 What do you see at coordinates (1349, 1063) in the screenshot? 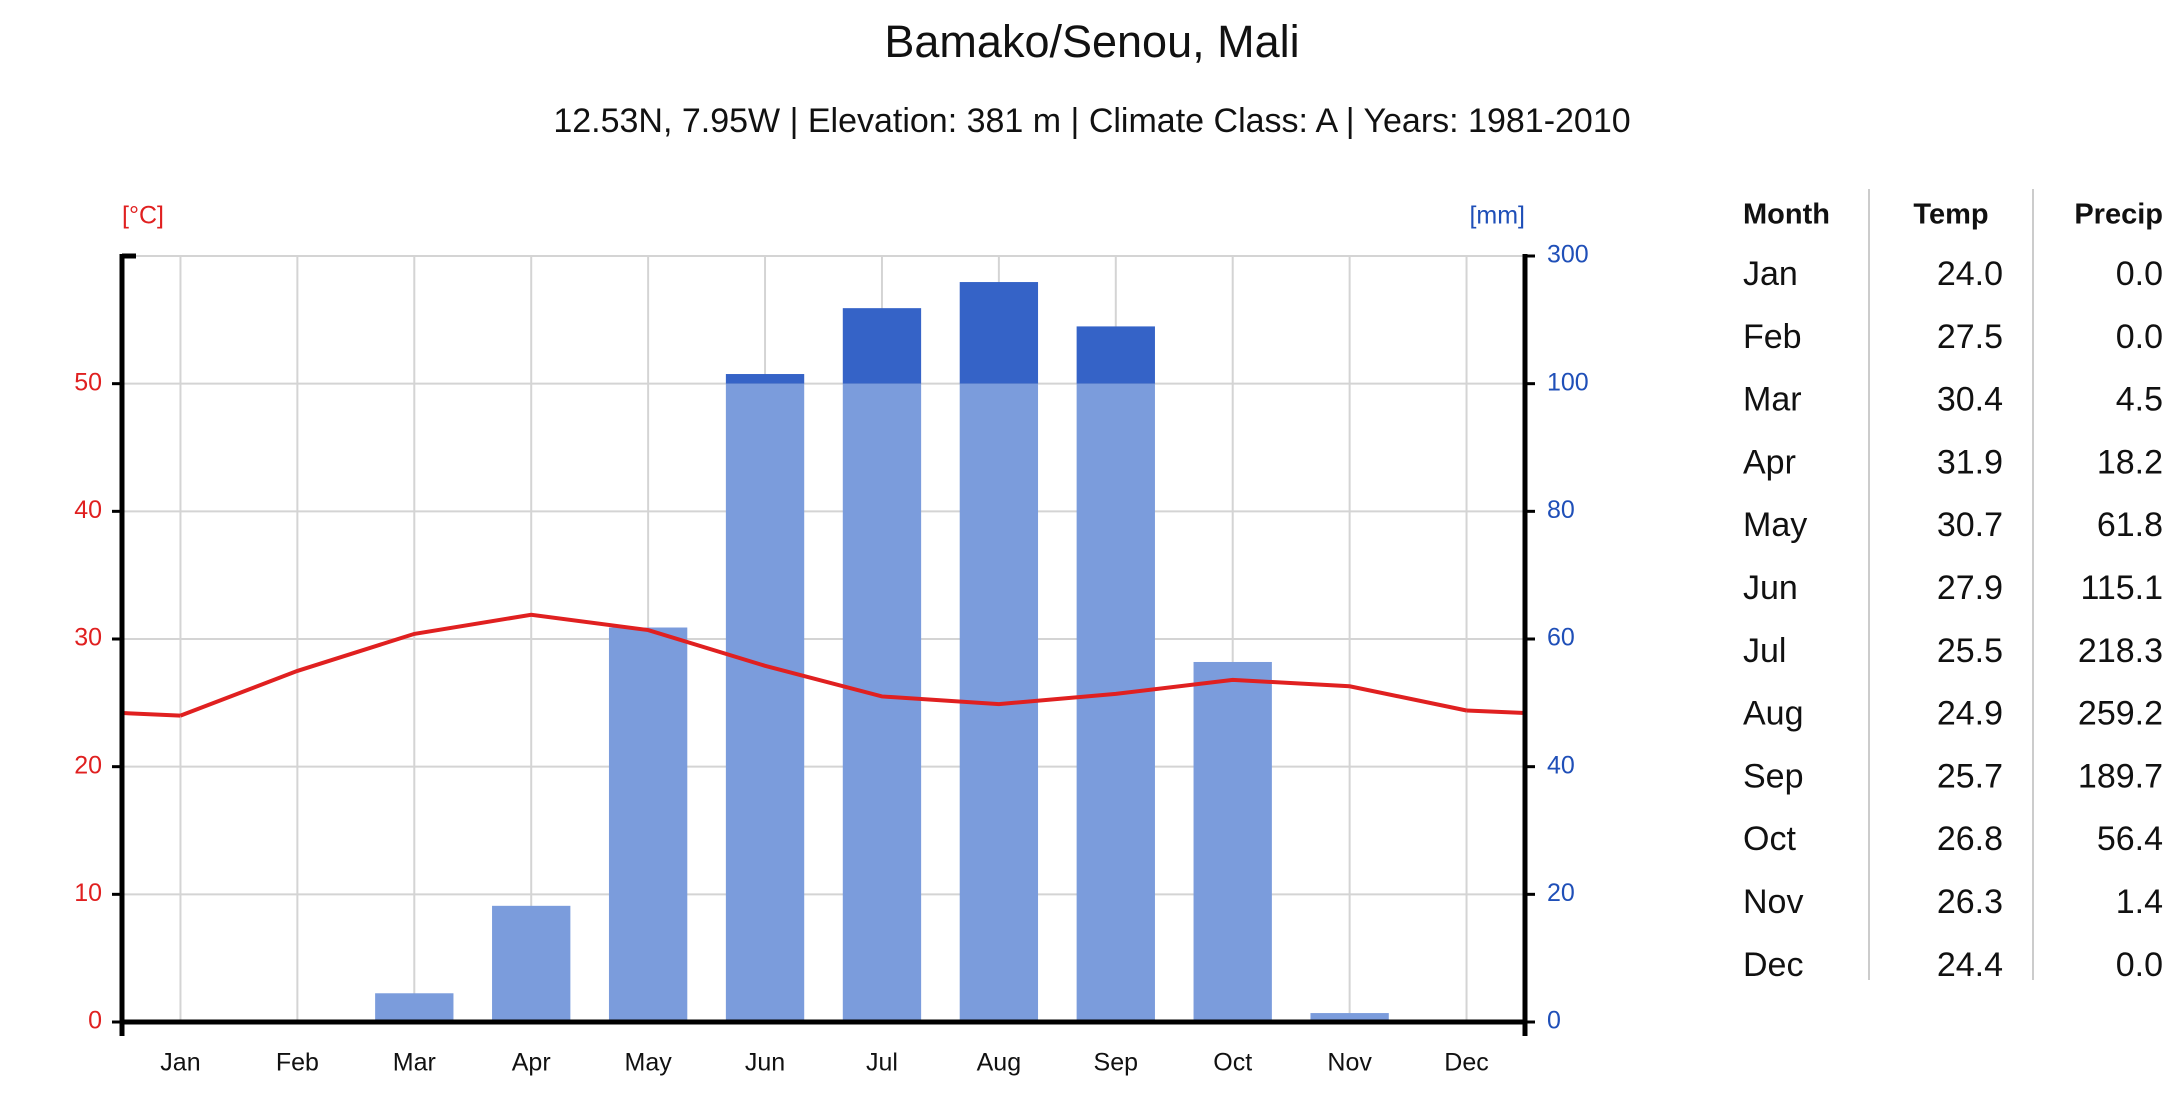
I see `x-tick-label: Nov` at bounding box center [1349, 1063].